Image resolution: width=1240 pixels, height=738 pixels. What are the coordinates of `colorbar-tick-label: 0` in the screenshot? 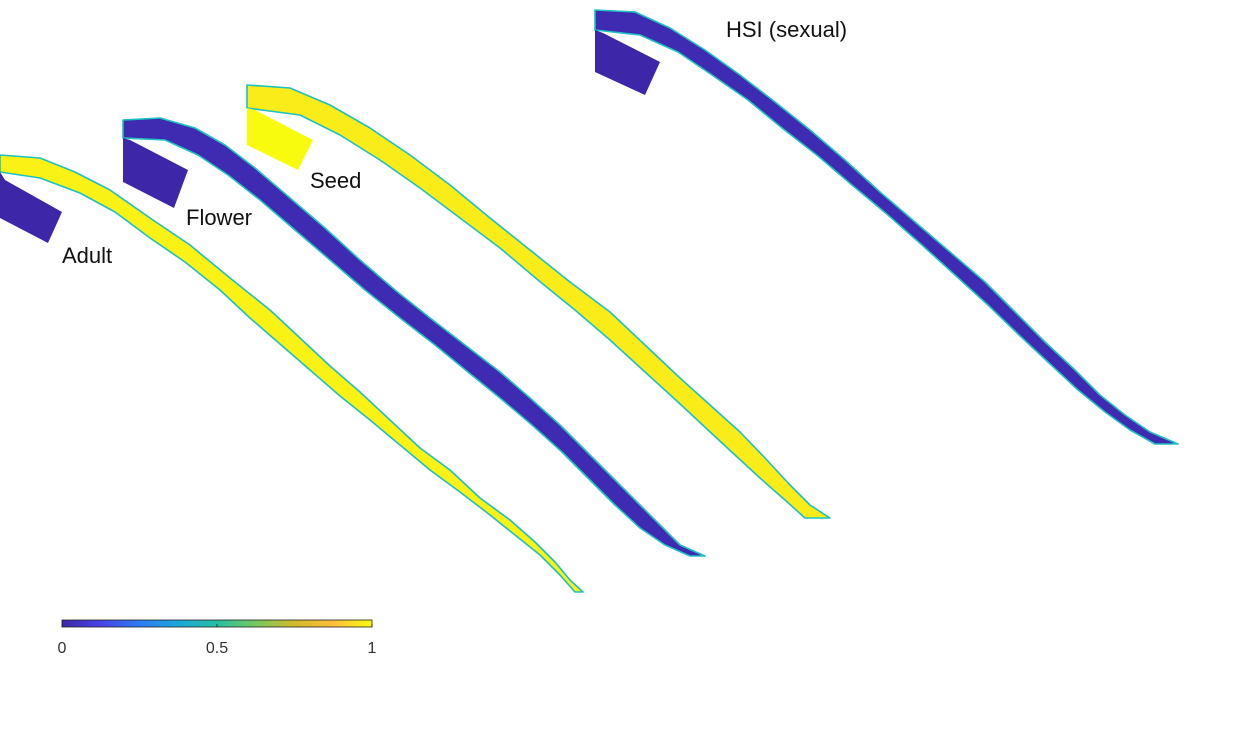 It's located at (62, 648).